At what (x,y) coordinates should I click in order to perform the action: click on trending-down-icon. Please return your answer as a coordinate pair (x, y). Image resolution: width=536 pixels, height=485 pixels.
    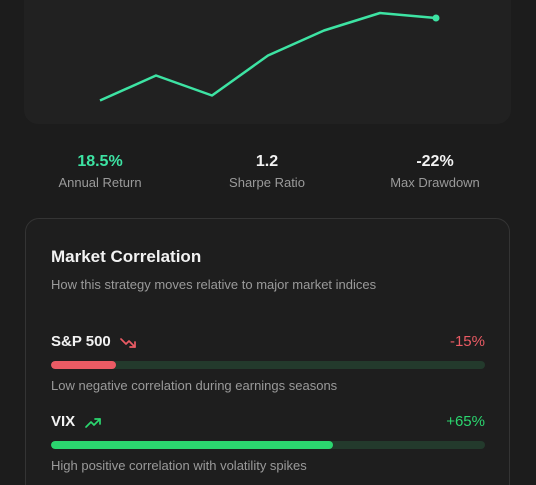
    Looking at the image, I should click on (128, 345).